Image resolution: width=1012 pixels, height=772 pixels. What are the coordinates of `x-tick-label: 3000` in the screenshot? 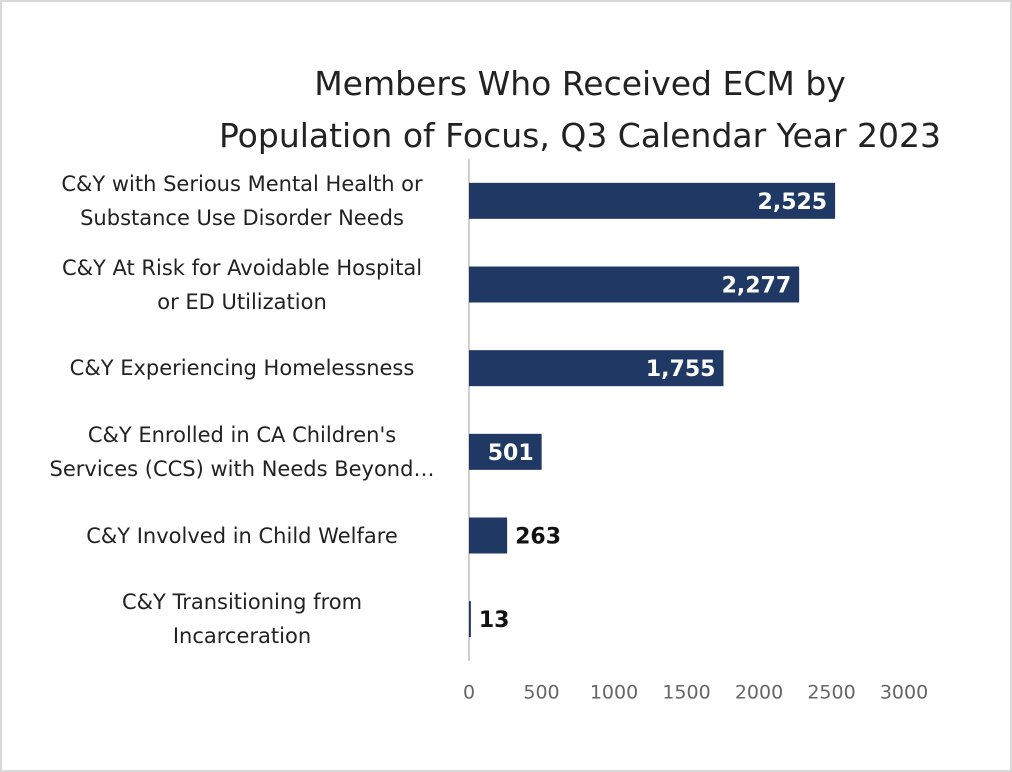 It's located at (904, 693).